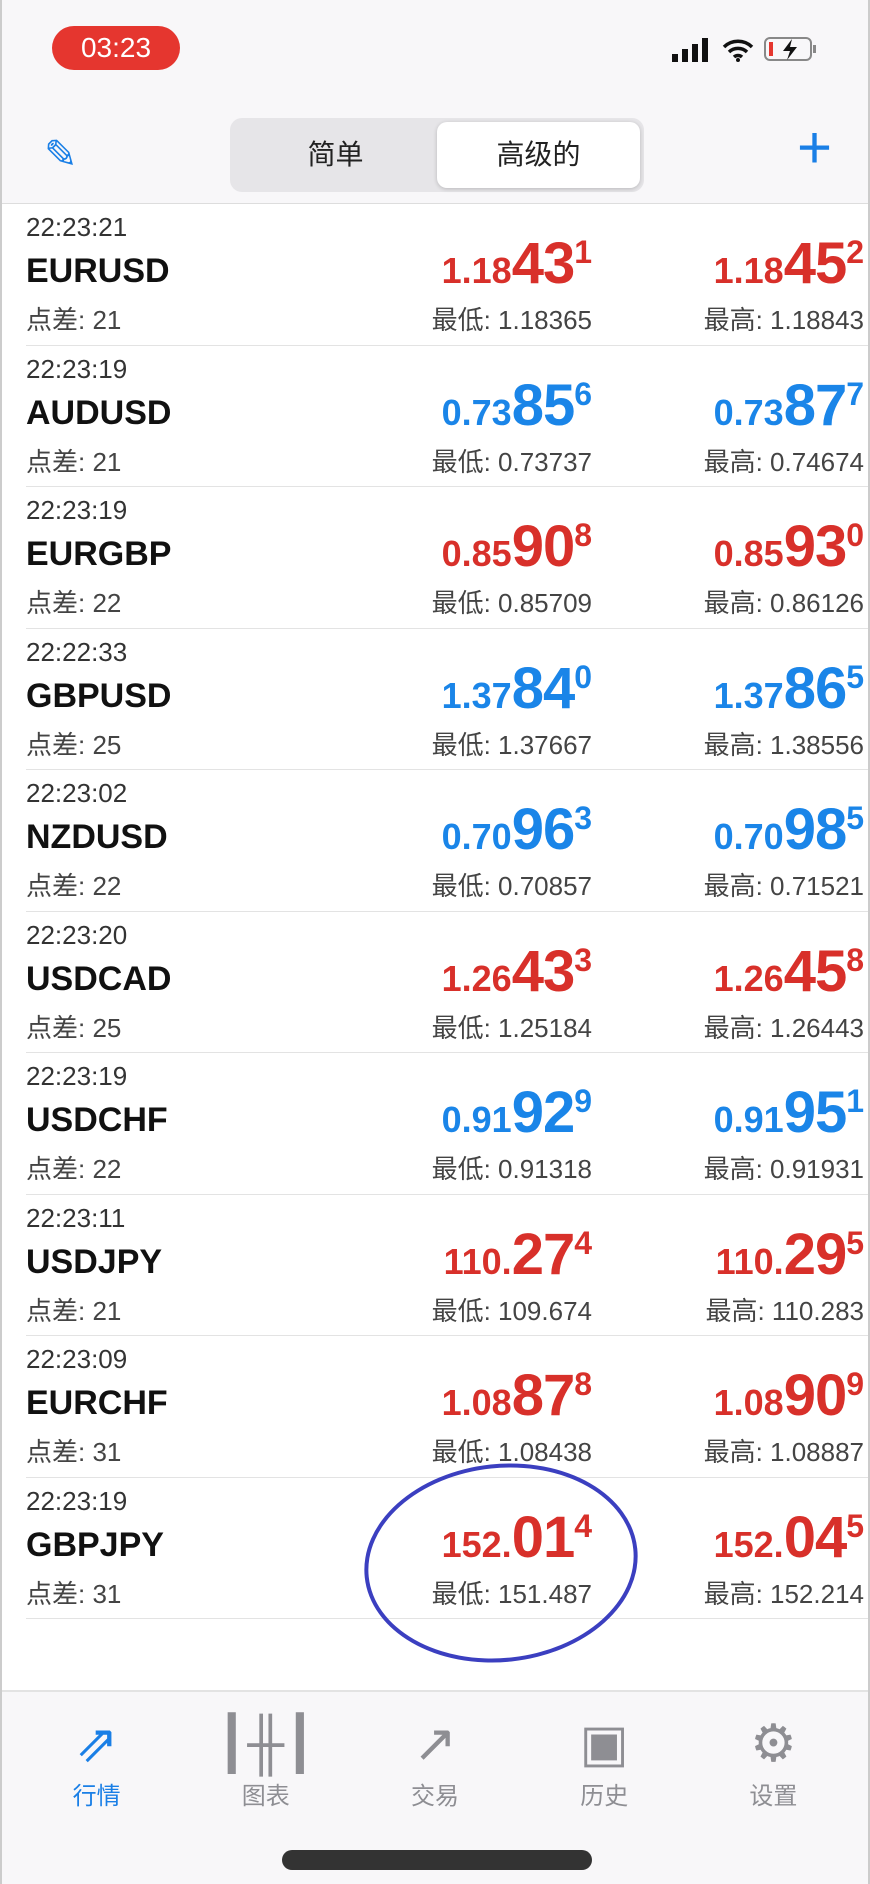 The width and height of the screenshot is (870, 1884). What do you see at coordinates (511, 1169) in the screenshot?
I see `low-price: 最低: 0.91318` at bounding box center [511, 1169].